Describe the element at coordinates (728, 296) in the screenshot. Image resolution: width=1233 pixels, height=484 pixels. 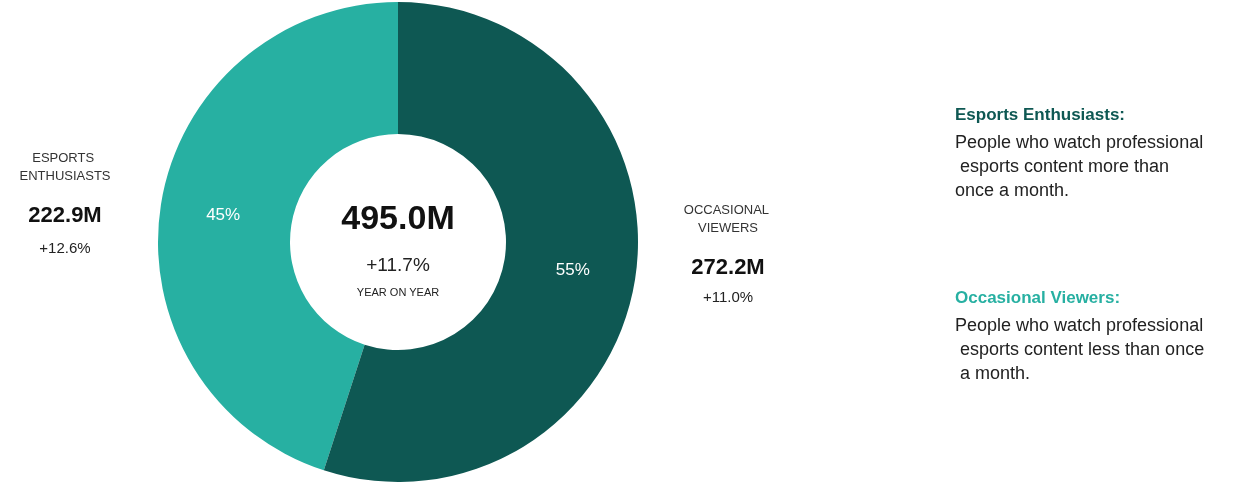
I see `text: +11.0%` at that location.